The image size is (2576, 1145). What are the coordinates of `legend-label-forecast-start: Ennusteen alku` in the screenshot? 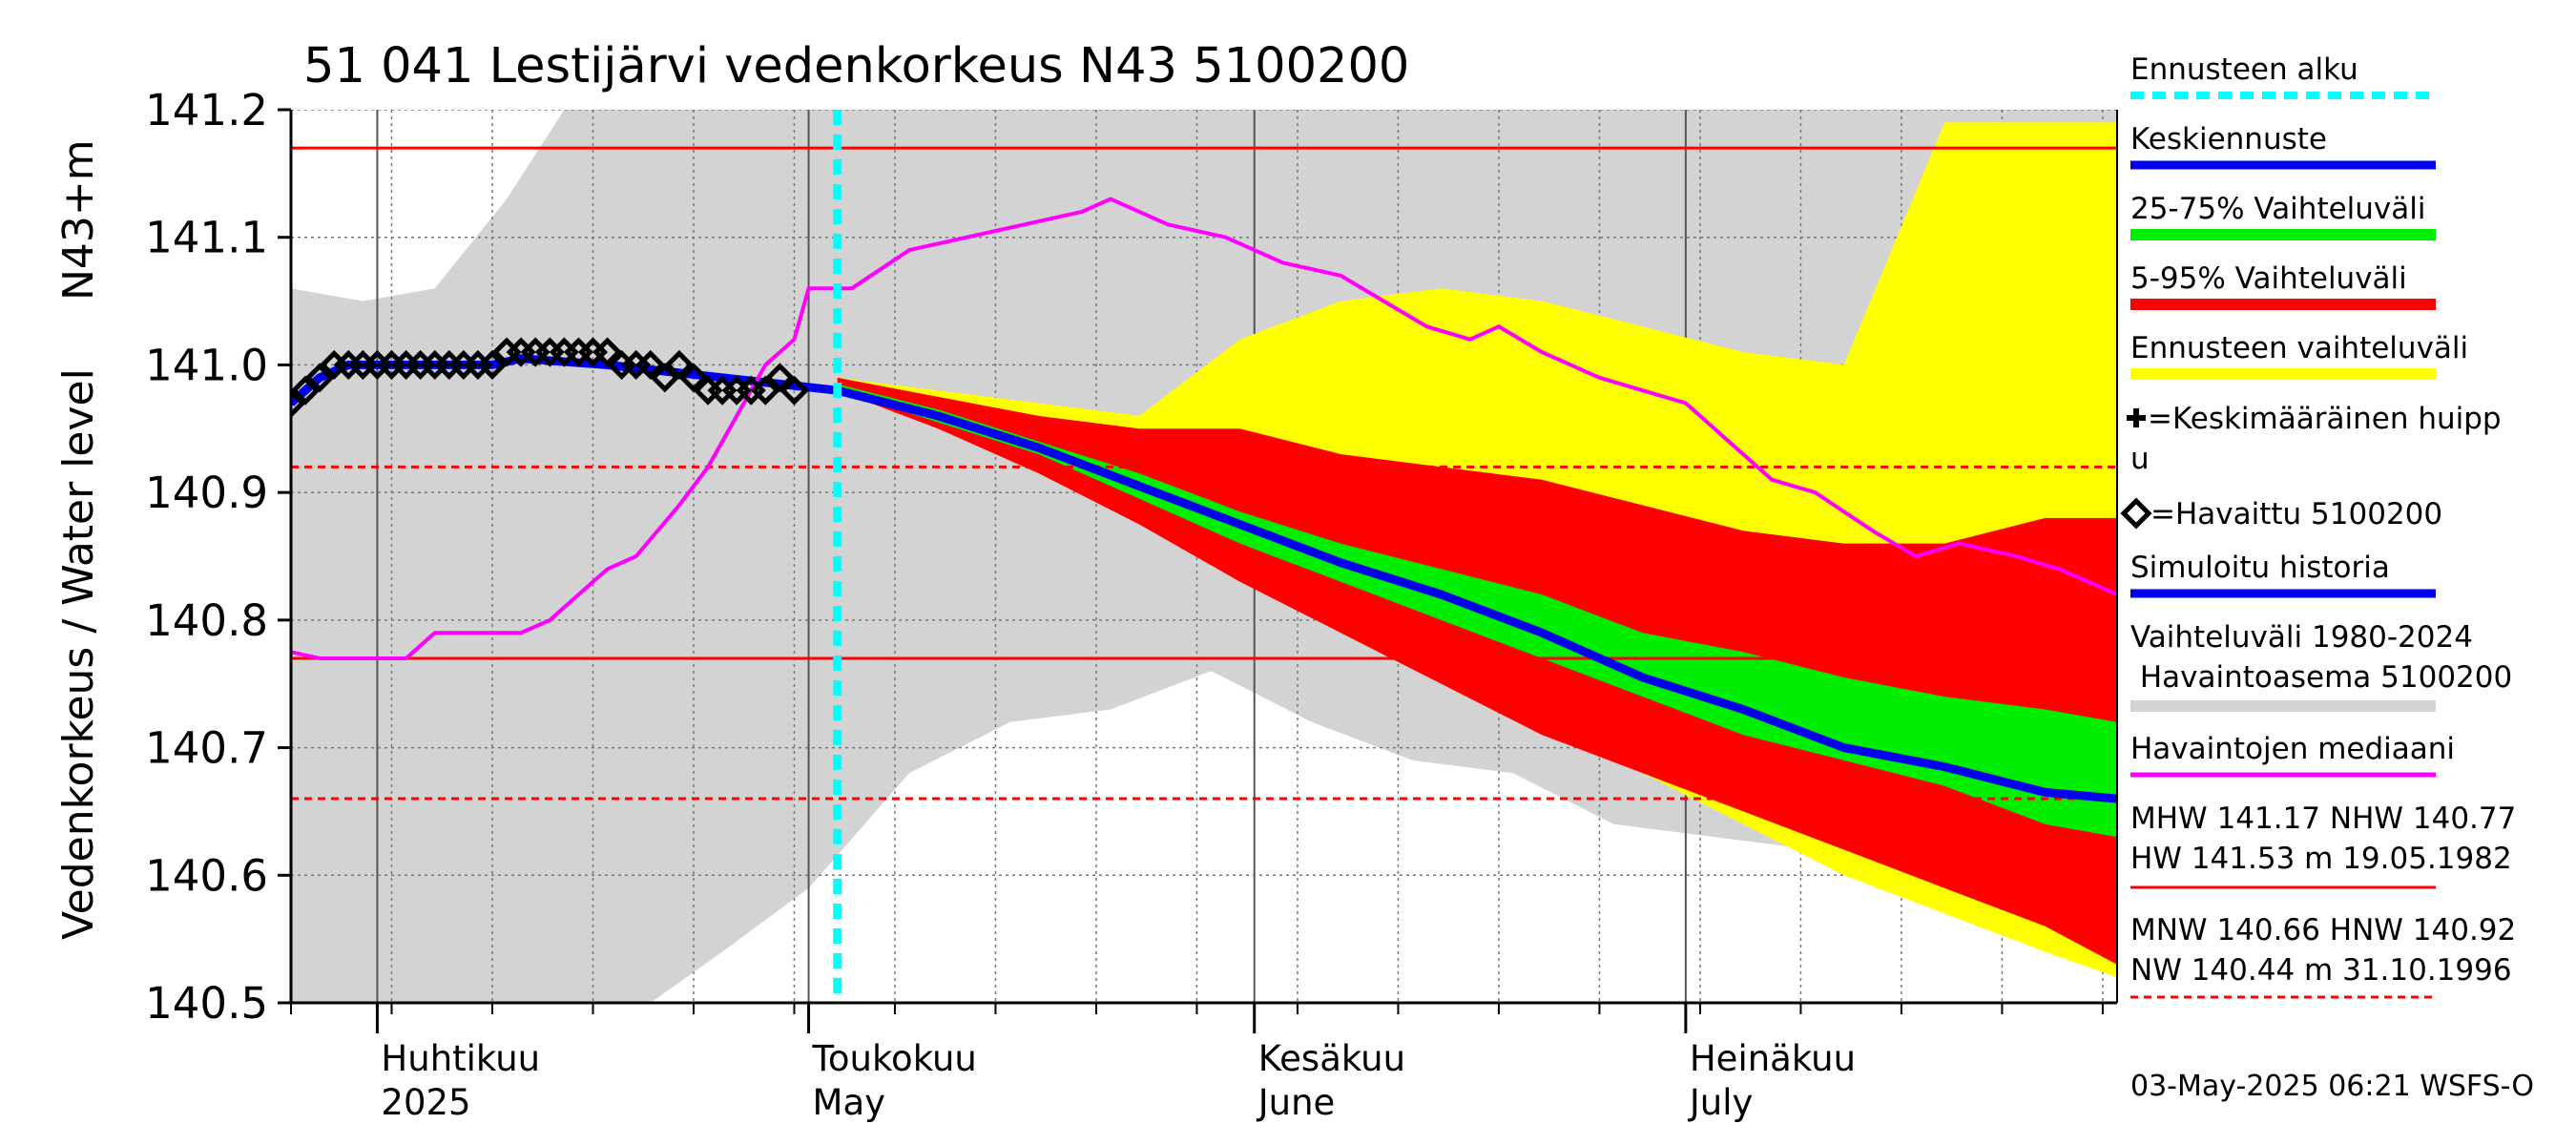 It's located at (2244, 69).